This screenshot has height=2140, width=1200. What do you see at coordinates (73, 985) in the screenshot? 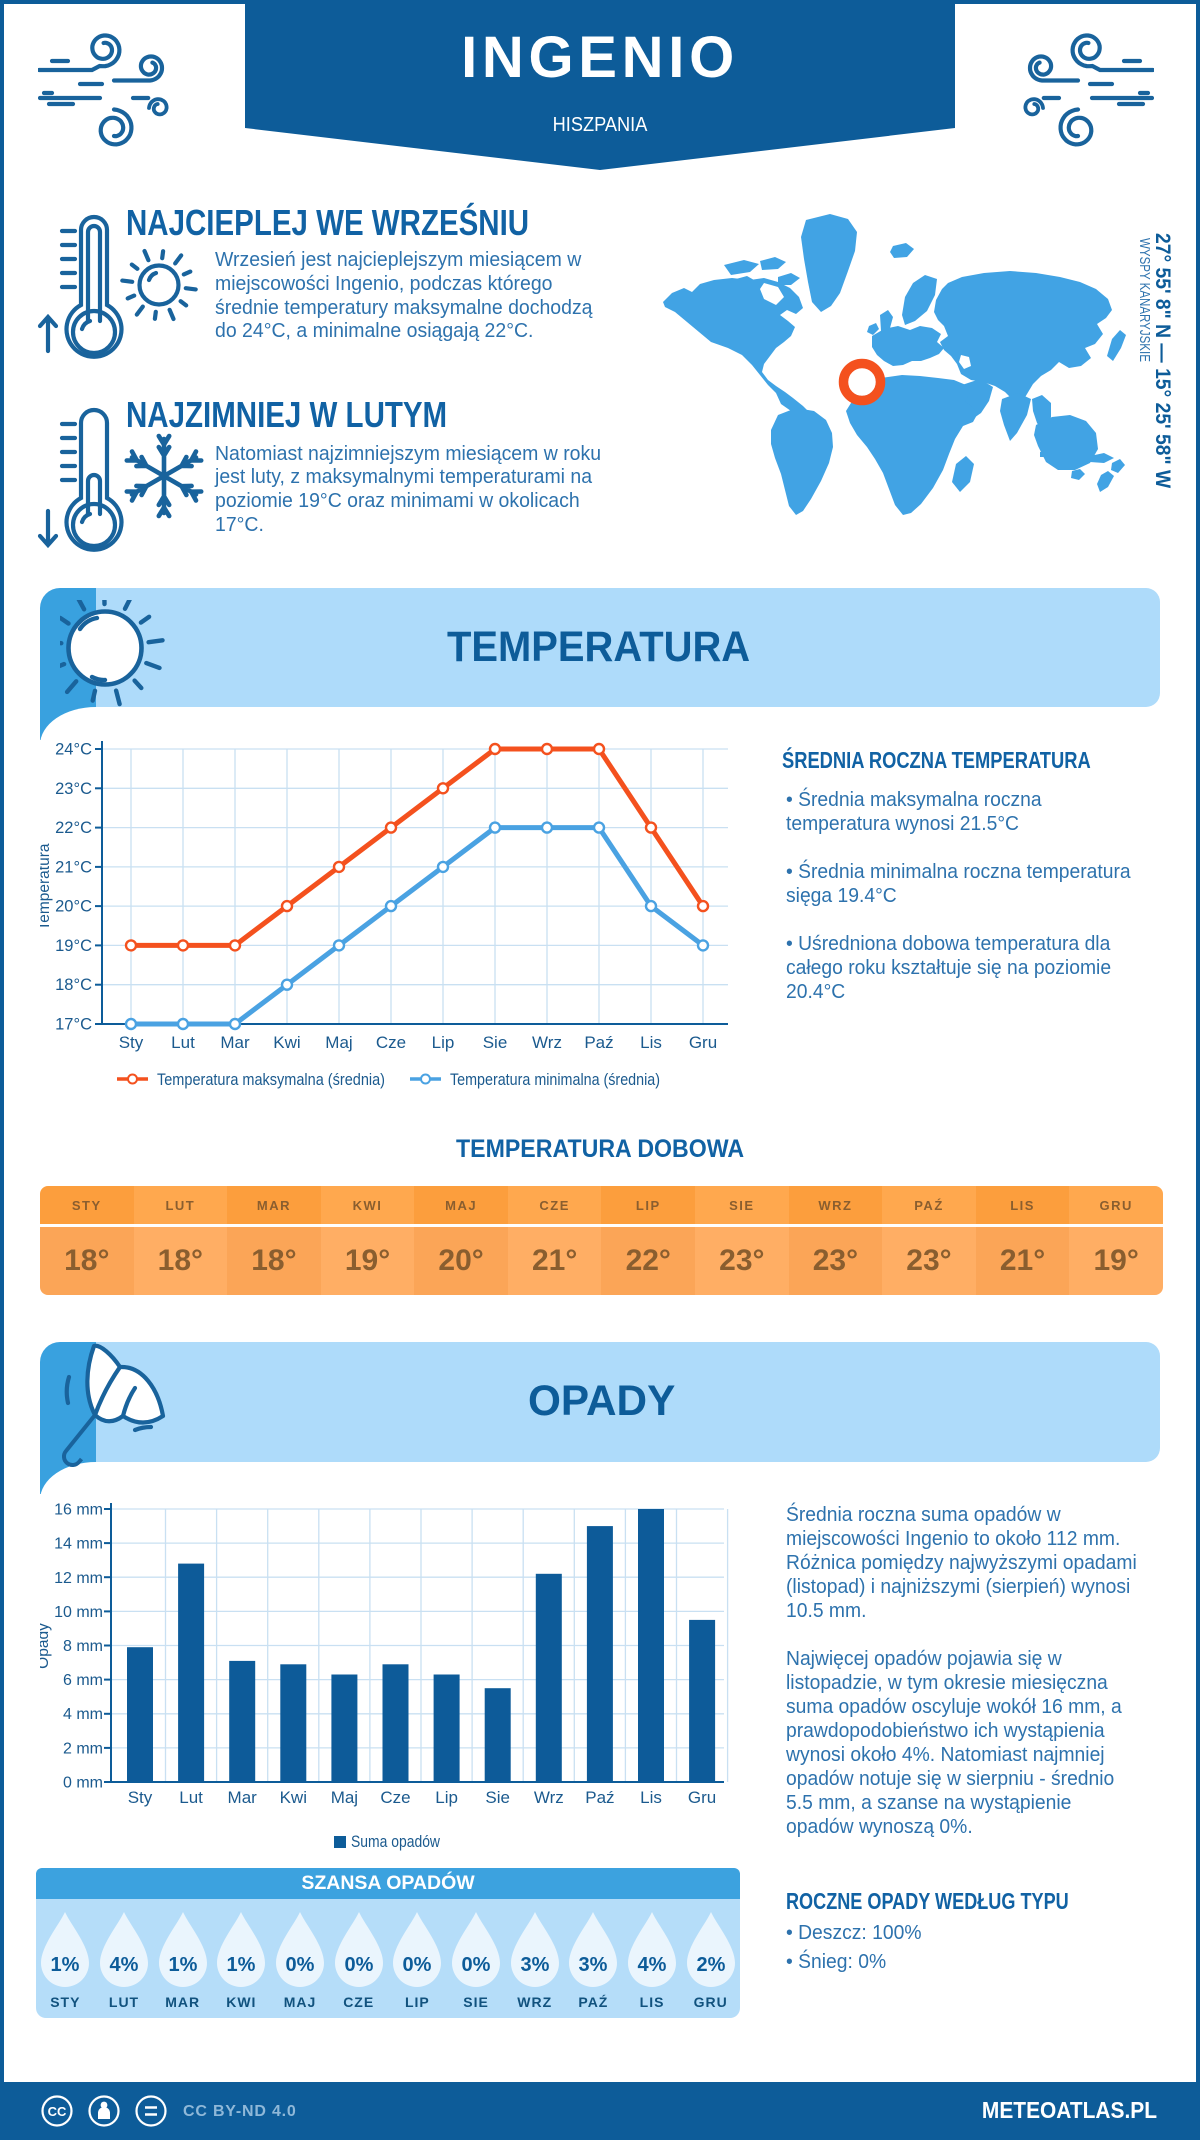
I see `svg-text: 18°C` at bounding box center [73, 985].